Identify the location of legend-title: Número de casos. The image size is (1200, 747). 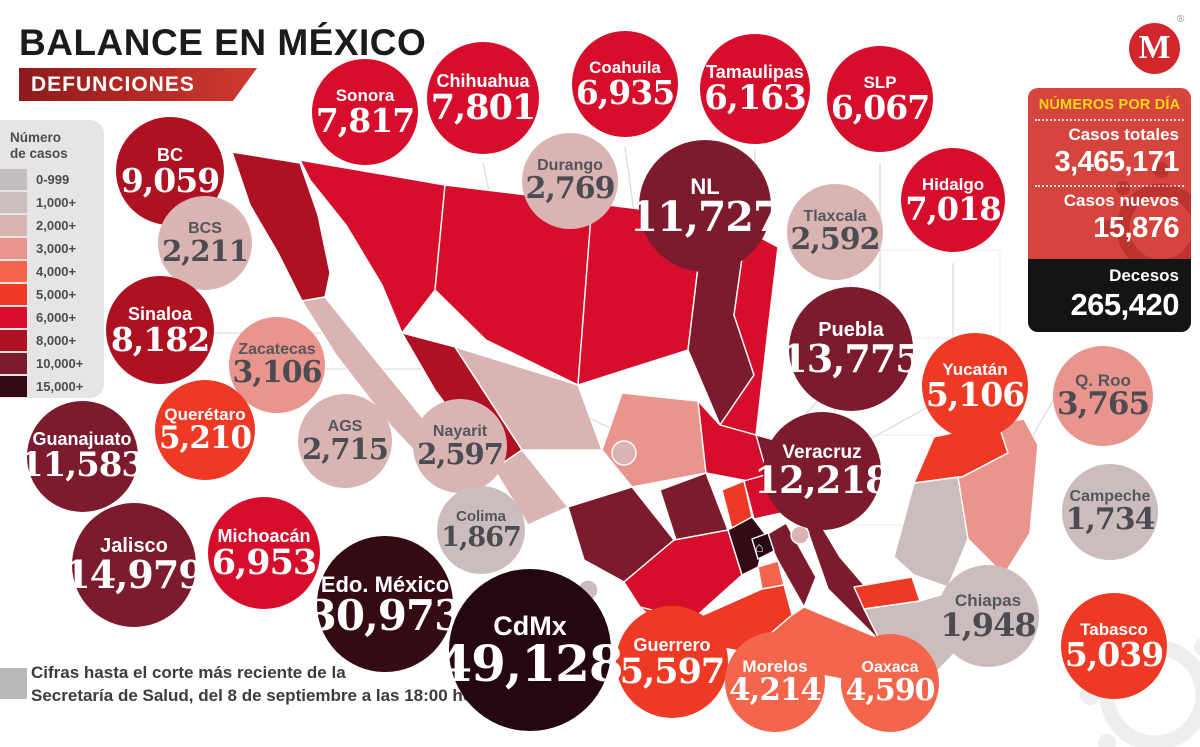
(52, 144).